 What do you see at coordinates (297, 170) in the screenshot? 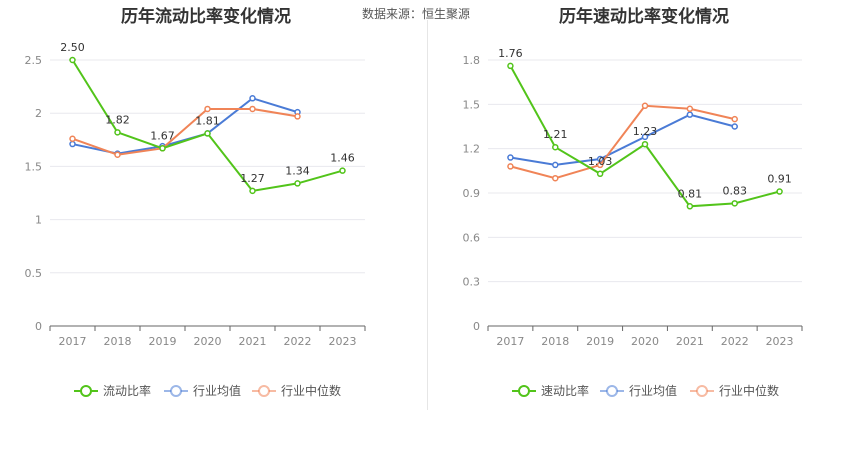
I see `data-label: 1.34` at bounding box center [297, 170].